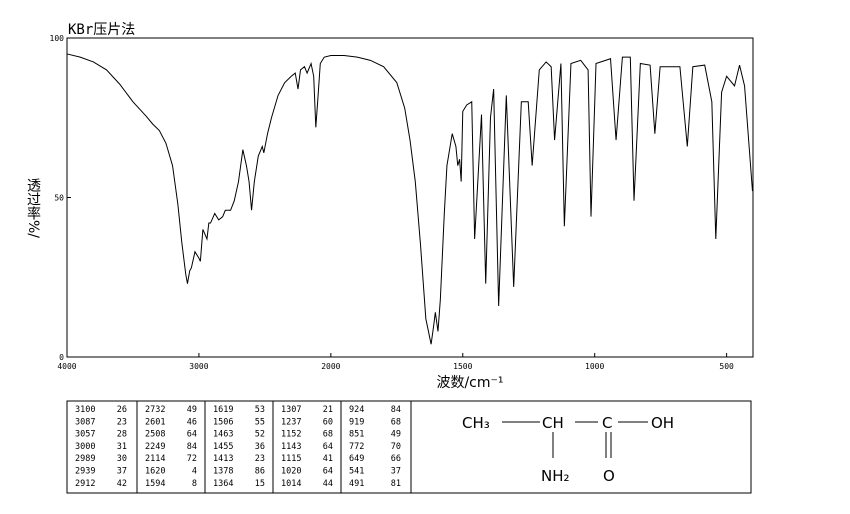 This screenshot has height=514, width=850. I want to click on table-wavenumber: 772, so click(356, 447).